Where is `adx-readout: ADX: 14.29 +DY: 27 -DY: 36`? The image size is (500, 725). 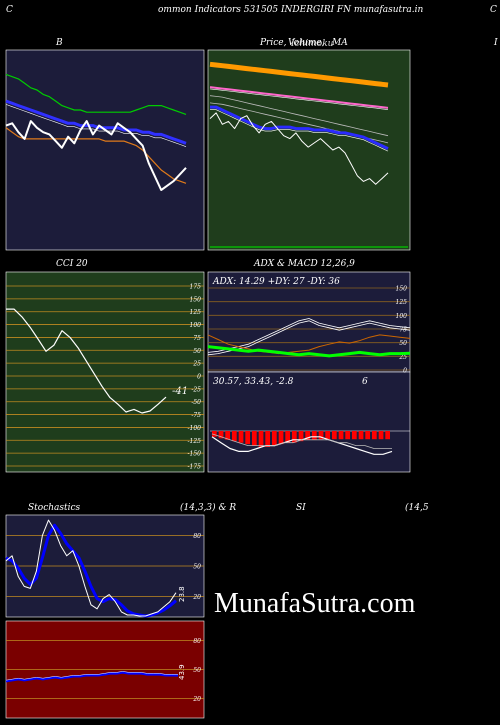 adx-readout: ADX: 14.29 +DY: 27 -DY: 36 is located at coordinates (276, 282).